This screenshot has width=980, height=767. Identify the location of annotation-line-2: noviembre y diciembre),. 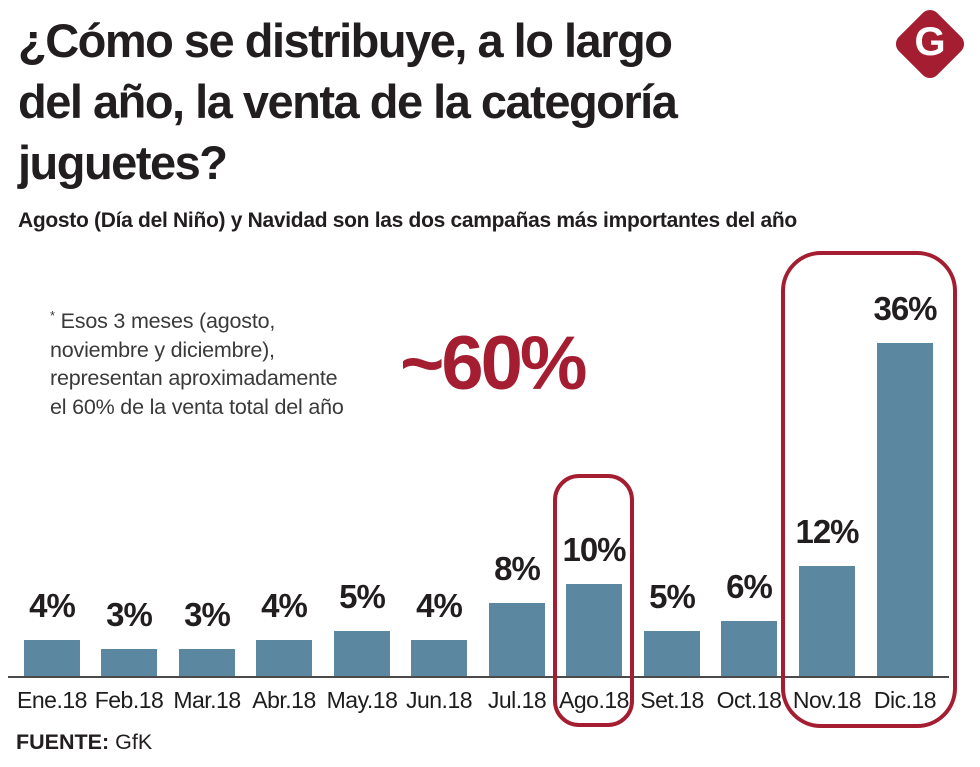
(162, 349).